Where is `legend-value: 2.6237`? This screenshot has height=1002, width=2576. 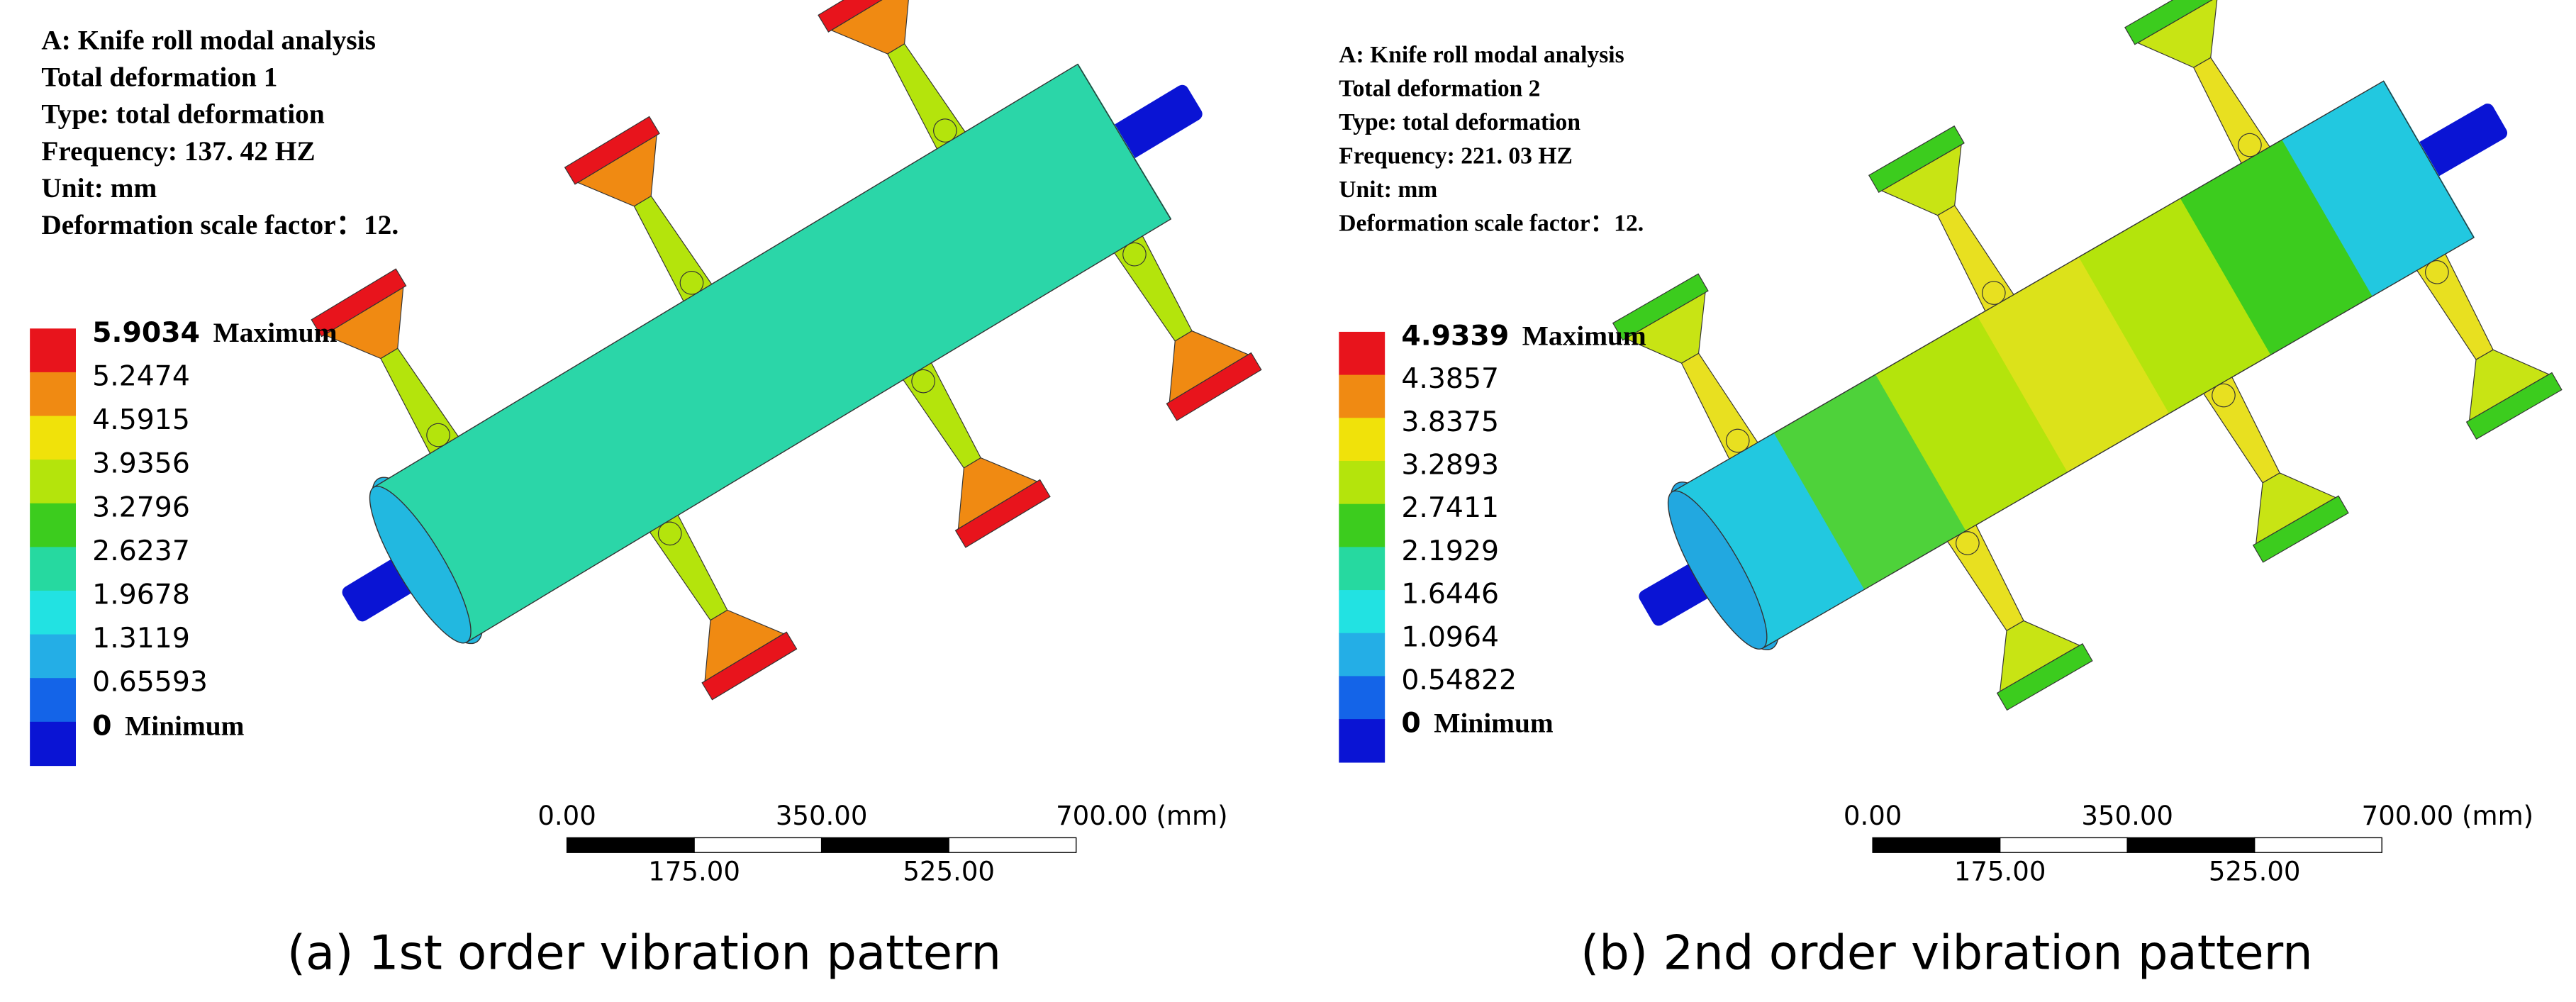
legend-value: 2.6237 is located at coordinates (141, 551).